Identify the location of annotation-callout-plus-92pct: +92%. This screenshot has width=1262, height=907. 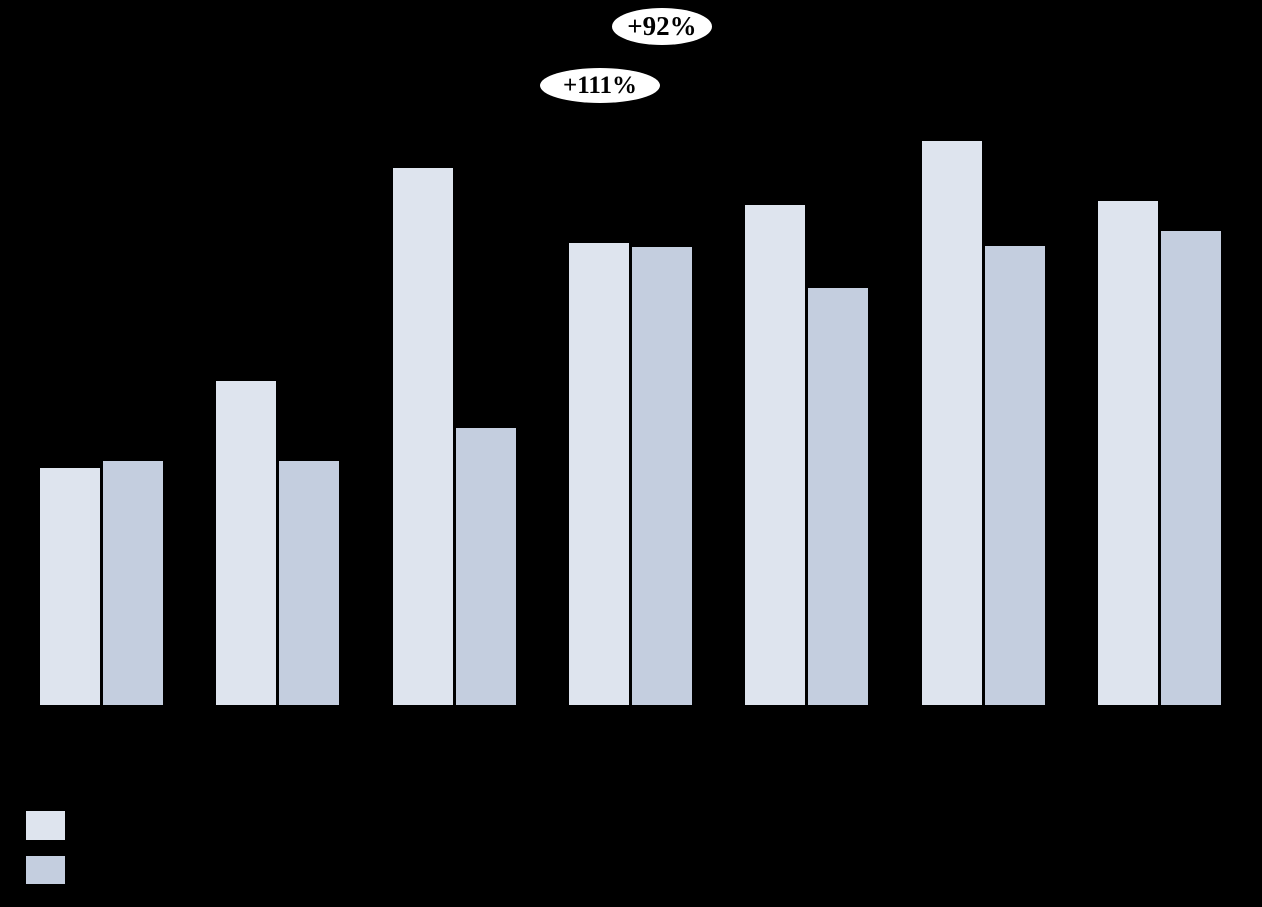
(662, 26).